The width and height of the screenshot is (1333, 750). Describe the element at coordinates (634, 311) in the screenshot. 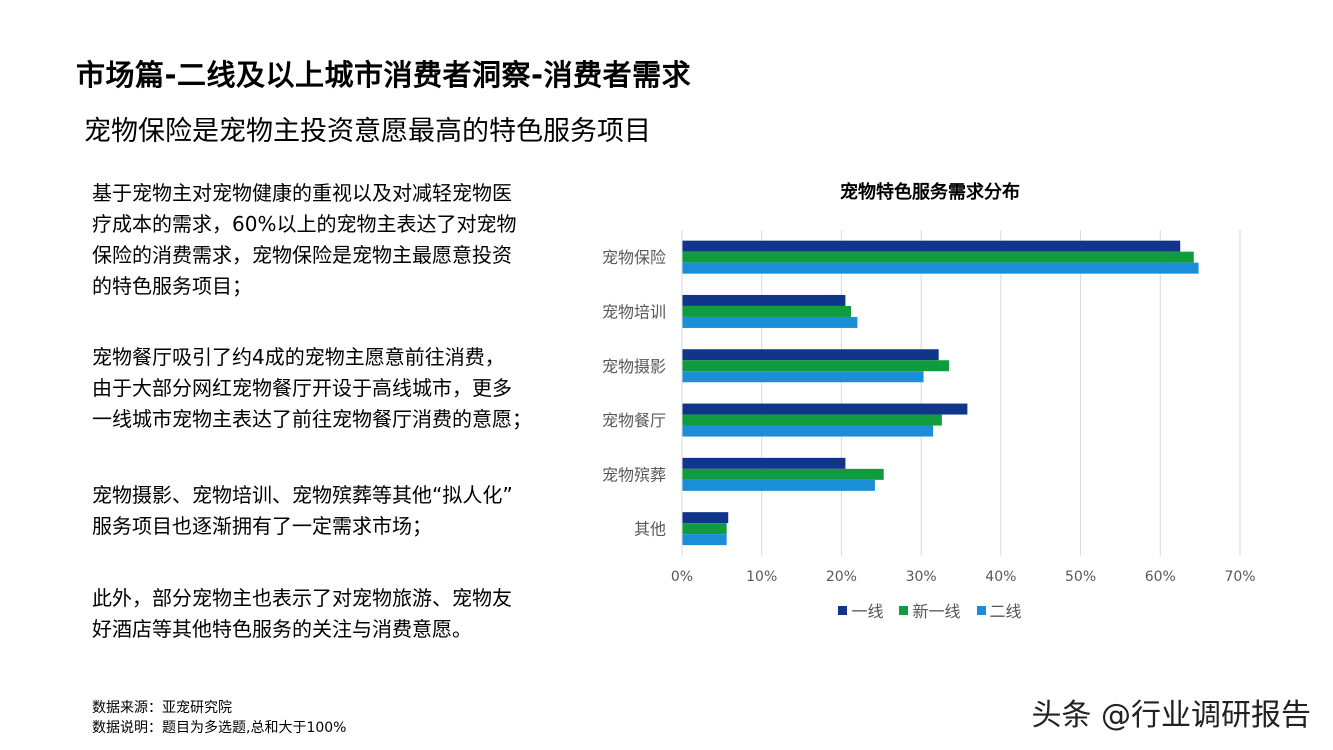

I see `category-label: 宠物培训` at that location.